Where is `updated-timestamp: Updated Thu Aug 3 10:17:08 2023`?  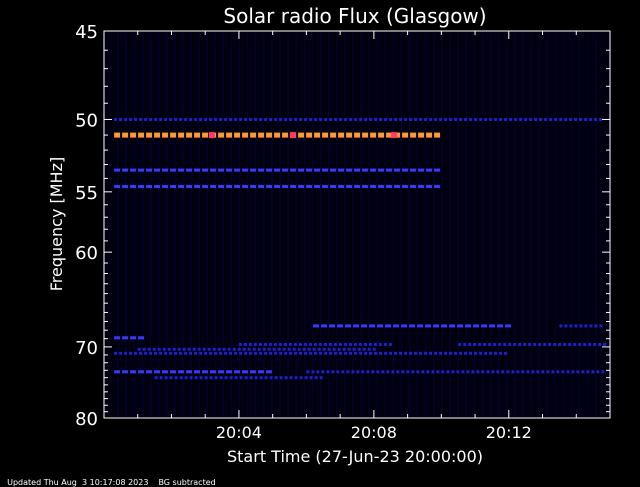 updated-timestamp: Updated Thu Aug 3 10:17:08 2023 is located at coordinates (78, 482).